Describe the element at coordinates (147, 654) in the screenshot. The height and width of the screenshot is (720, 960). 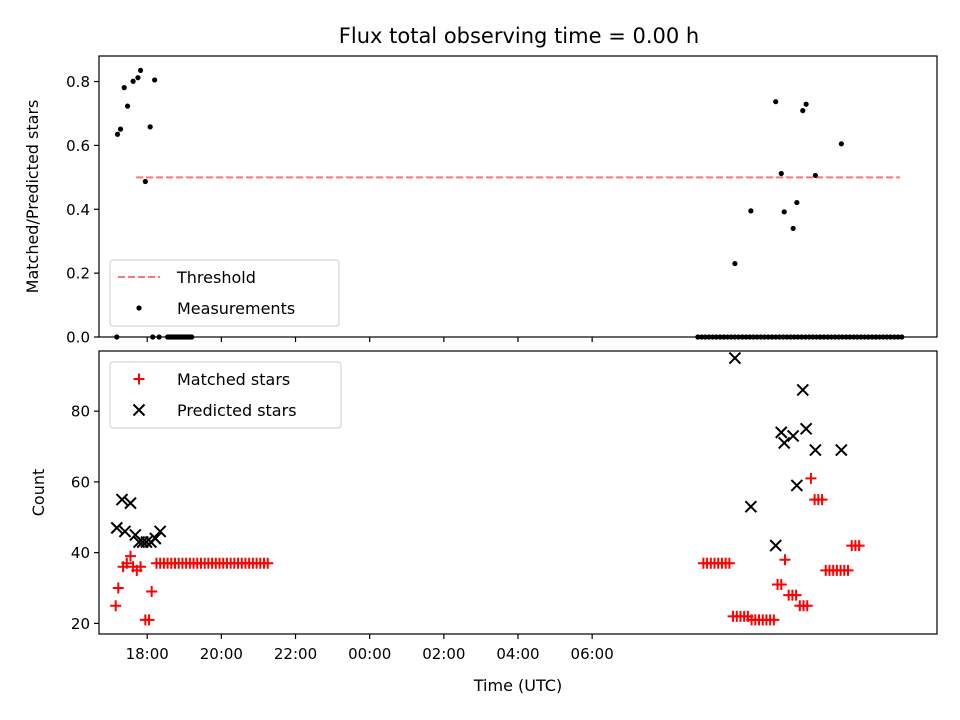
I see `count-x-tick-label: 18:00` at that location.